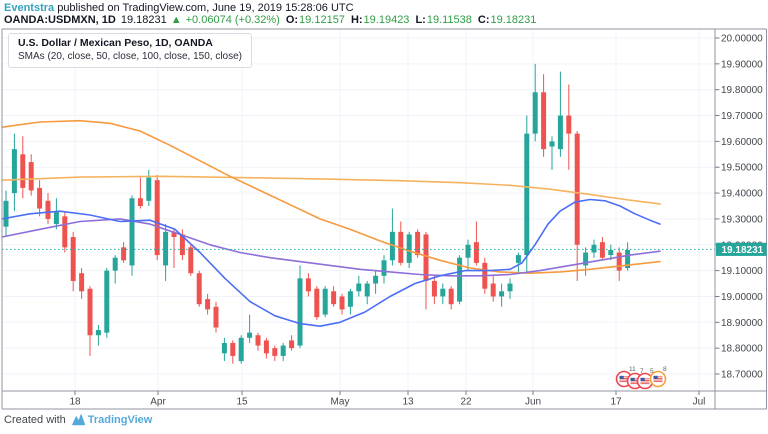 Image resolution: width=768 pixels, height=434 pixels. Describe the element at coordinates (742, 271) in the screenshot. I see `y-axis-label: 19.10000` at that location.